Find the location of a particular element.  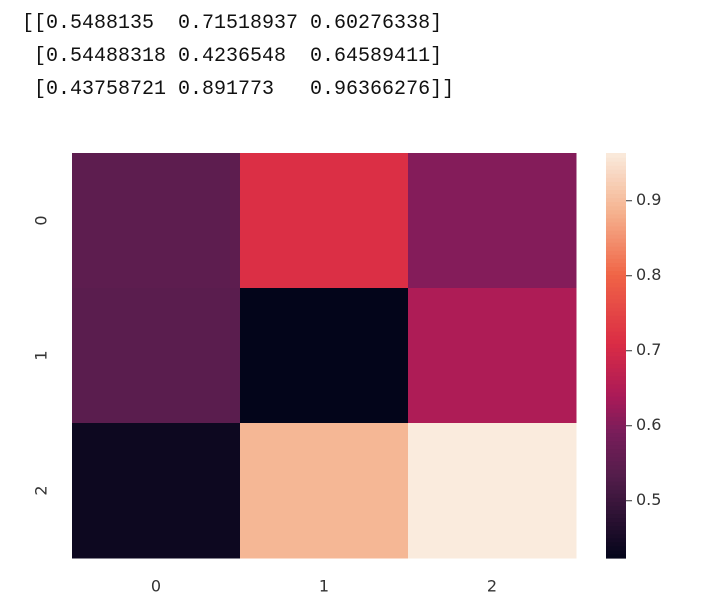

array-line: [0.54488318 0.4236548 0.64589411] is located at coordinates (232, 56).